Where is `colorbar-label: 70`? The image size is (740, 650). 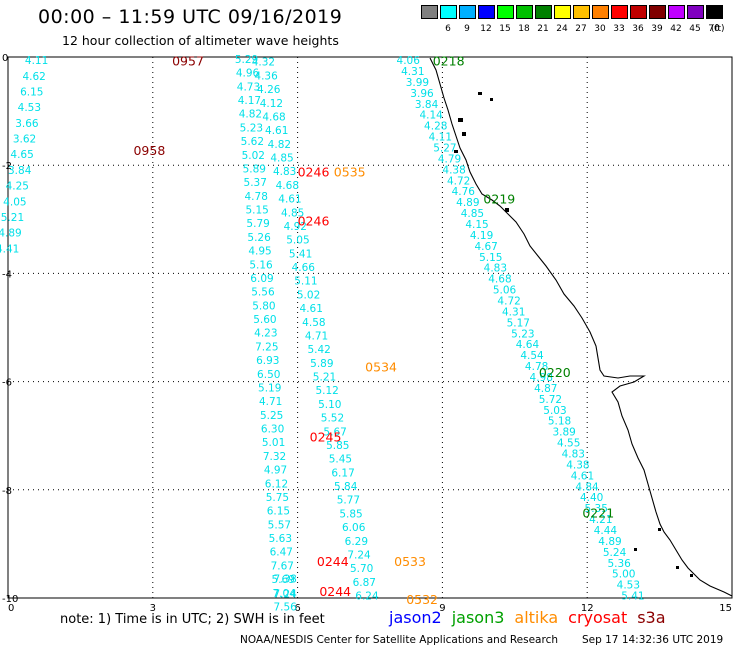 colorbar-label: 70 is located at coordinates (714, 29).